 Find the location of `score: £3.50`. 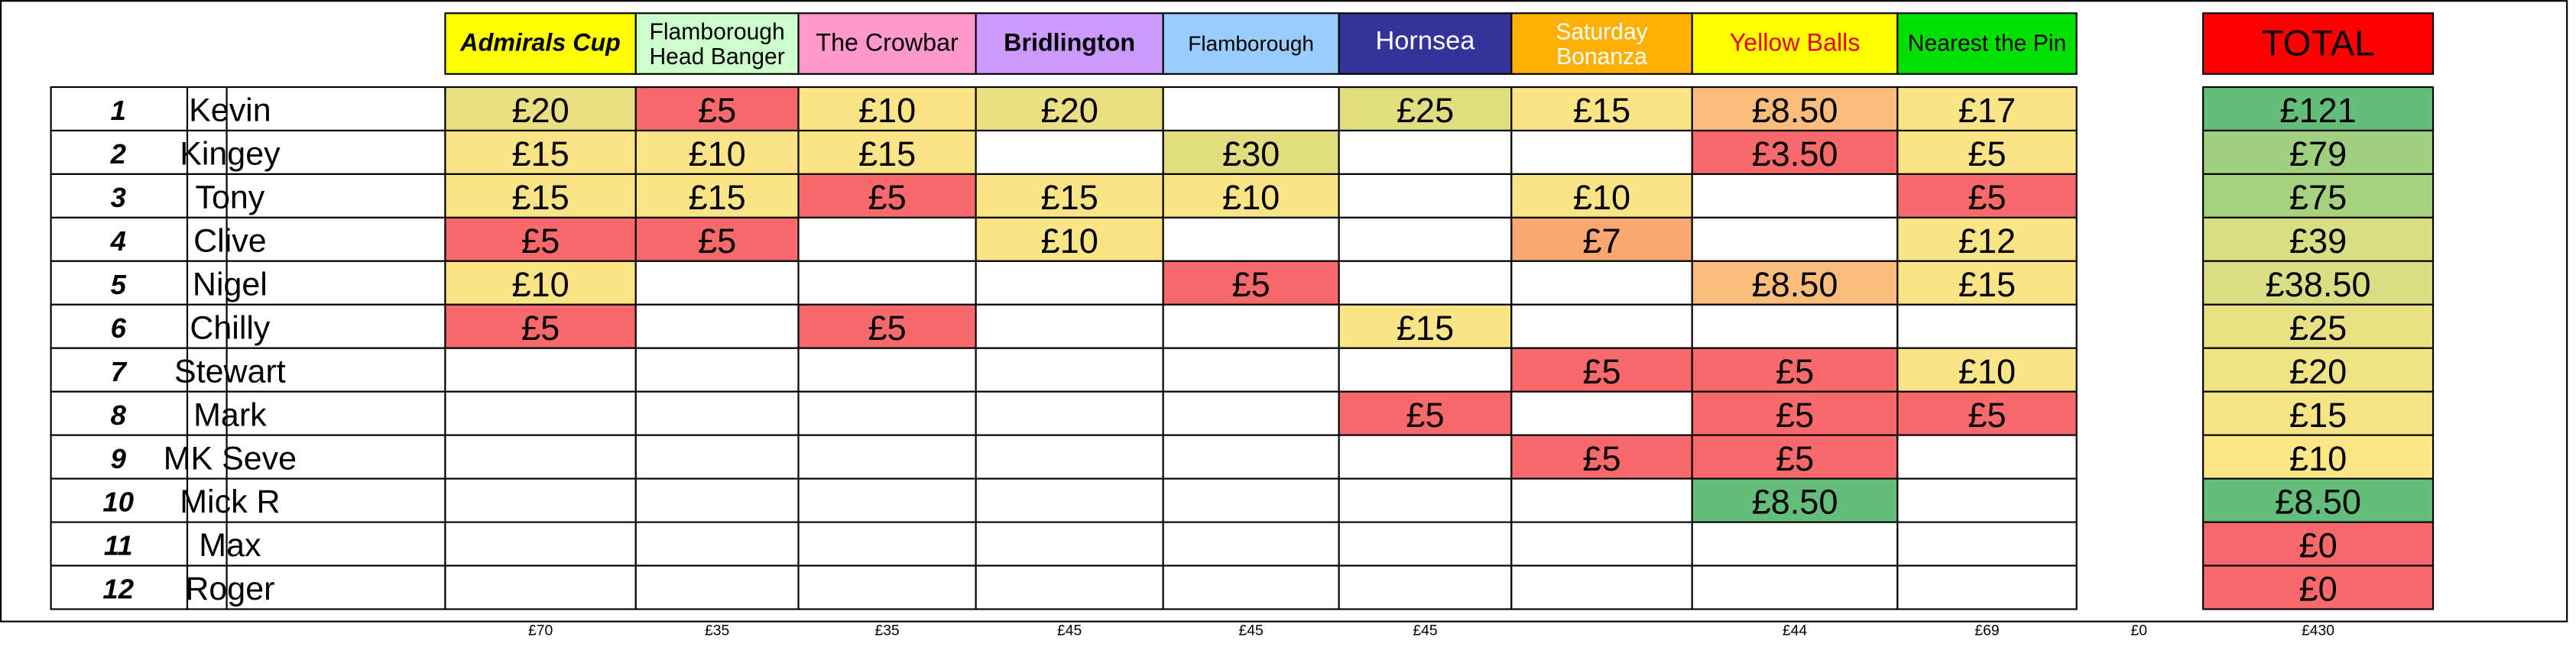

score: £3.50 is located at coordinates (1795, 153).